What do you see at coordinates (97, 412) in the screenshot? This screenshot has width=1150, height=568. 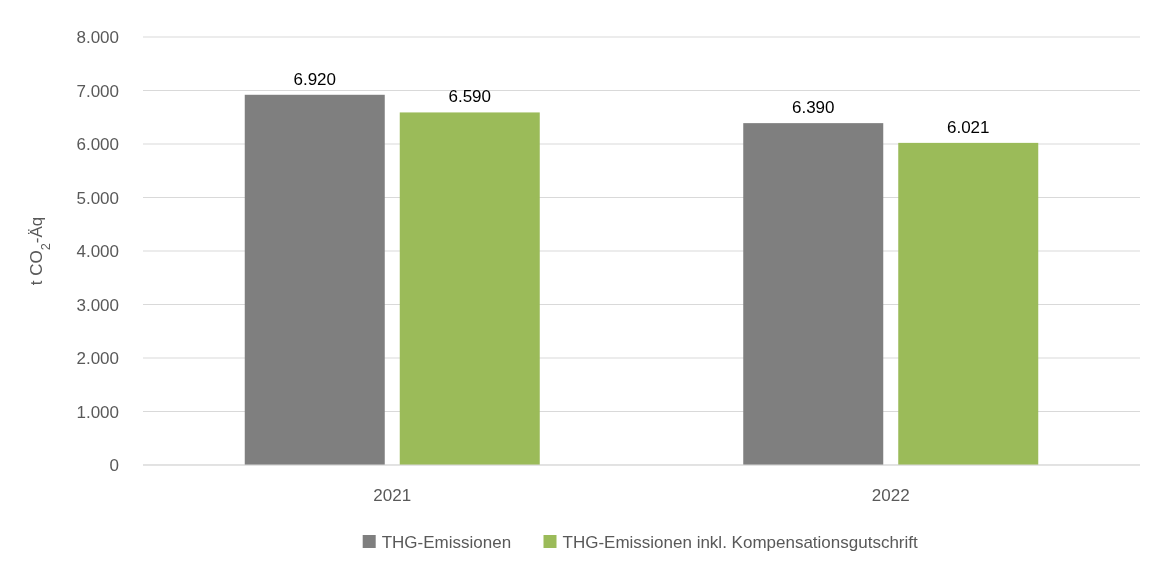 I see `y-tick-label: 1.000` at bounding box center [97, 412].